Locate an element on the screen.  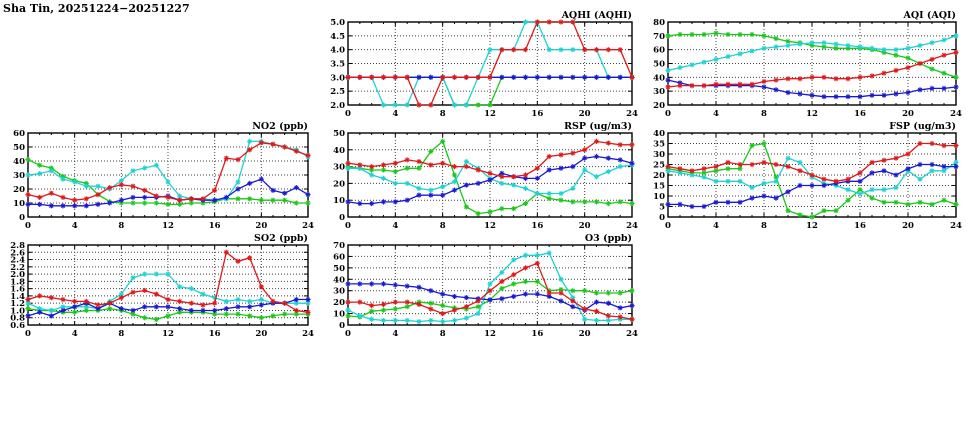
aqi-ytick-label: 20 is located at coordinates (659, 106).